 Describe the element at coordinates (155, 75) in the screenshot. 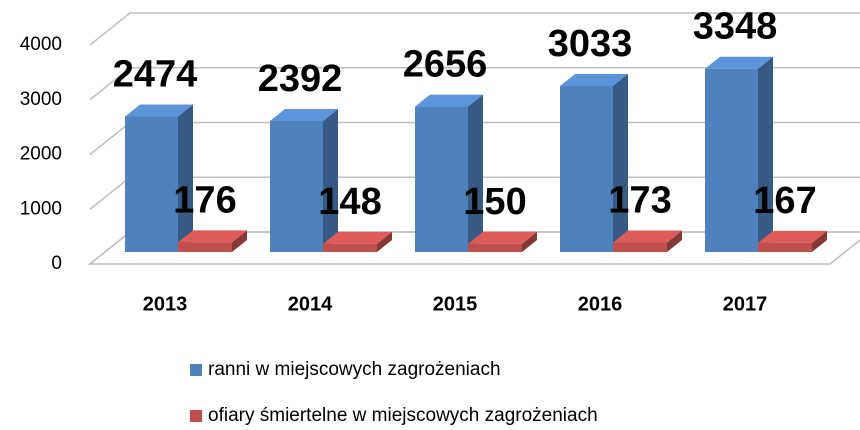

I see `data-label: 2474` at that location.